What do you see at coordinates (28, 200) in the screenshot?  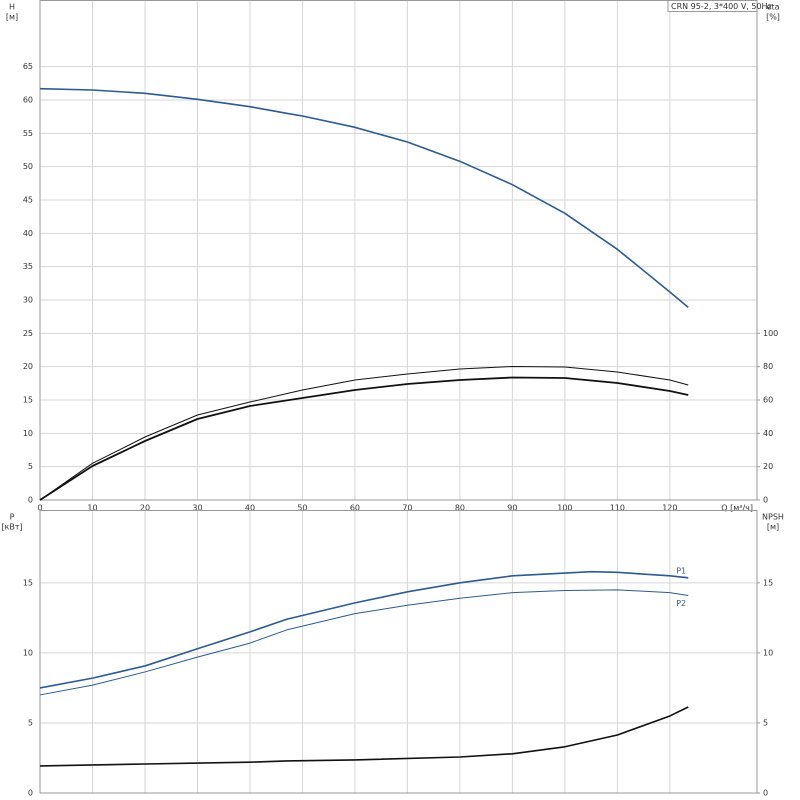 I see `y-tick-label: 45` at bounding box center [28, 200].